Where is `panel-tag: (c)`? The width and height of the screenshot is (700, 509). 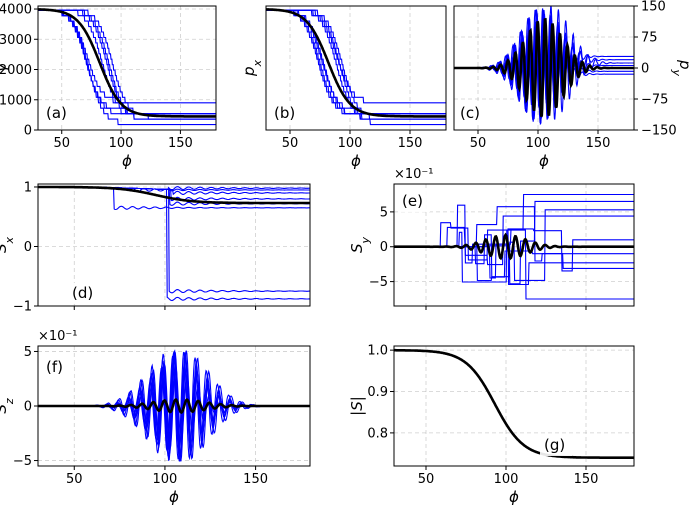 panel-tag: (c) is located at coordinates (470, 113).